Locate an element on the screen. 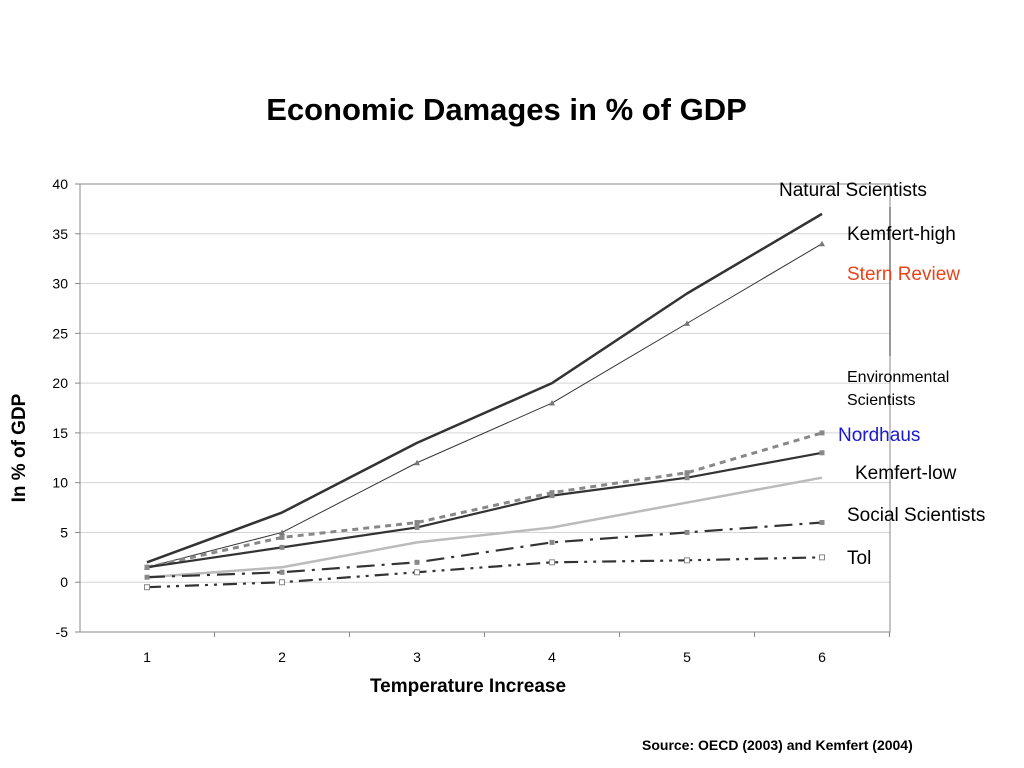 Image resolution: width=1024 pixels, height=768 pixels. label-kemfert-high: Kemfert-high is located at coordinates (901, 234).